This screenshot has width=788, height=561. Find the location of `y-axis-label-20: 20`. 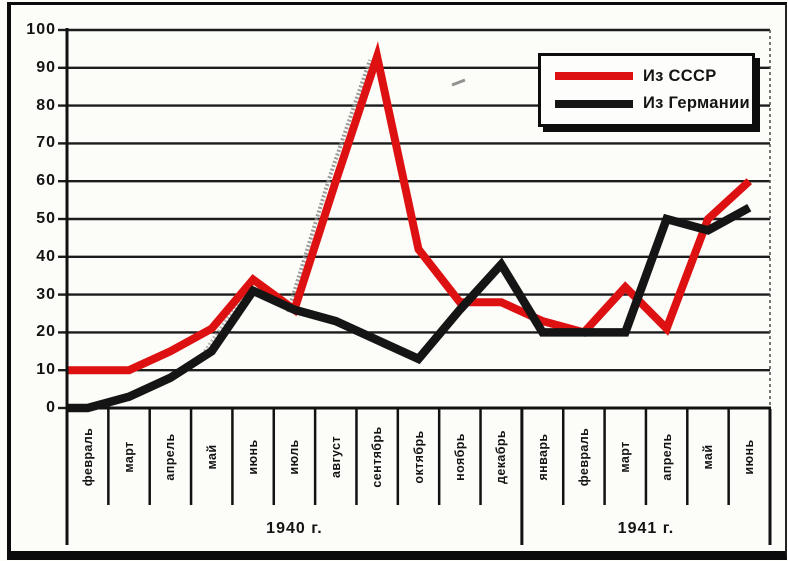

y-axis-label-20: 20 is located at coordinates (46, 332).